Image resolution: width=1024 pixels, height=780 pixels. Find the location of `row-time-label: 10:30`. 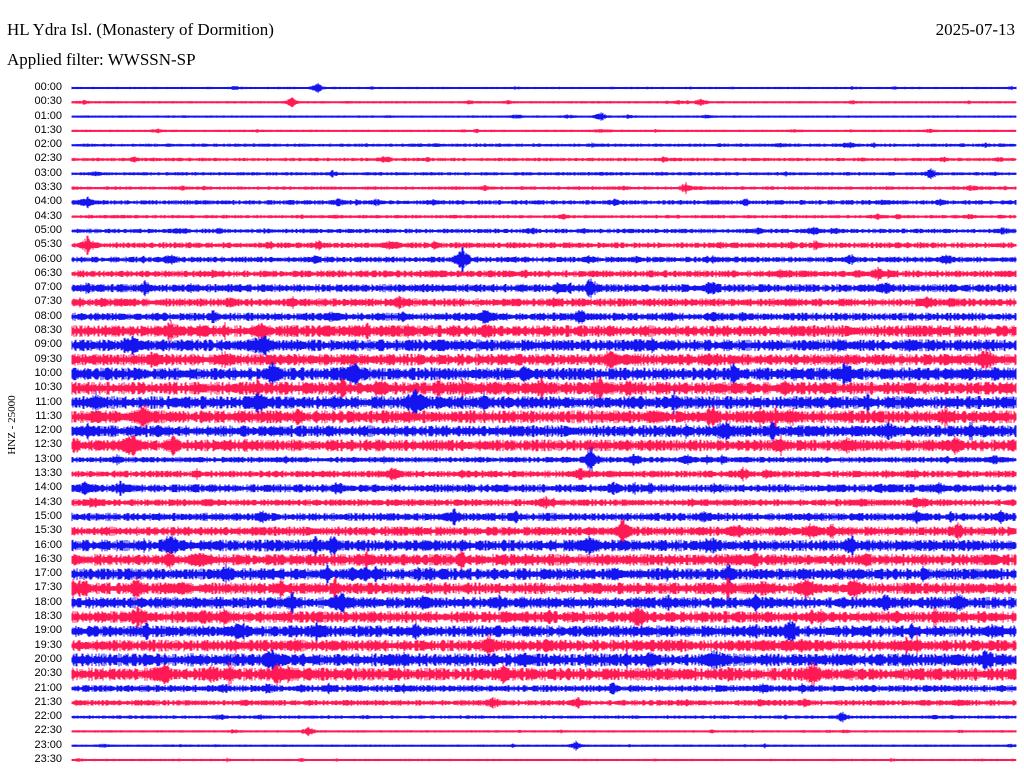

row-time-label: 10:30 is located at coordinates (48, 387).